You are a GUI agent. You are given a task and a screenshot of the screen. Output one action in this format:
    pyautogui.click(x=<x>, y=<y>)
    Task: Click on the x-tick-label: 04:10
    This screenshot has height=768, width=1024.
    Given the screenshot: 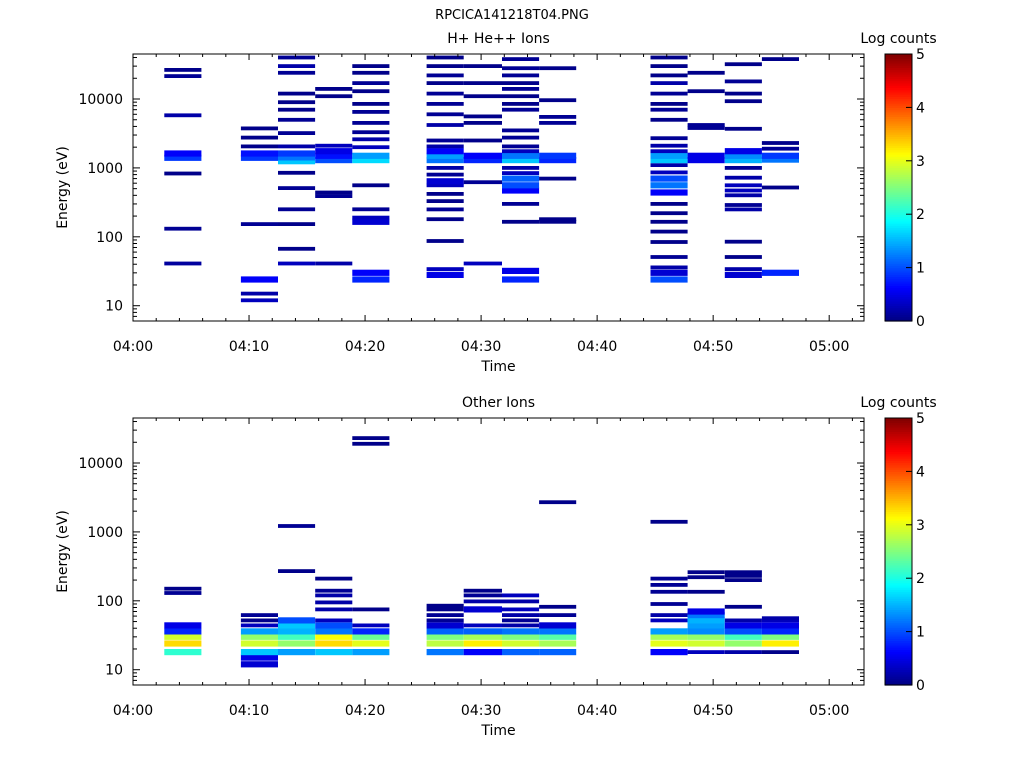 What is the action you would take?
    pyautogui.click(x=249, y=347)
    